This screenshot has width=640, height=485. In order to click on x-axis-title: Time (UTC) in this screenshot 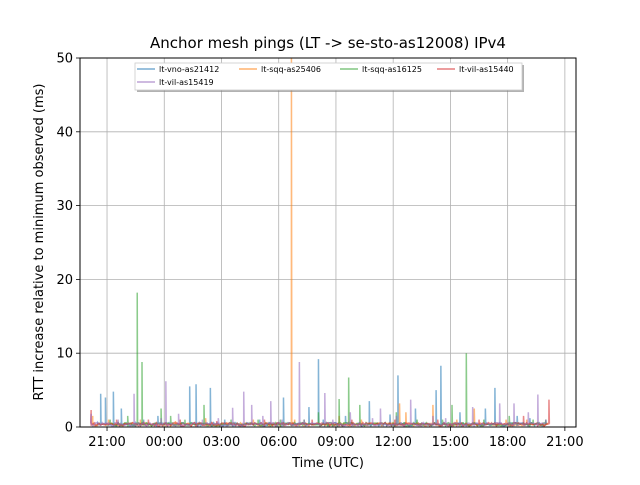, I will do `click(327, 463)`.